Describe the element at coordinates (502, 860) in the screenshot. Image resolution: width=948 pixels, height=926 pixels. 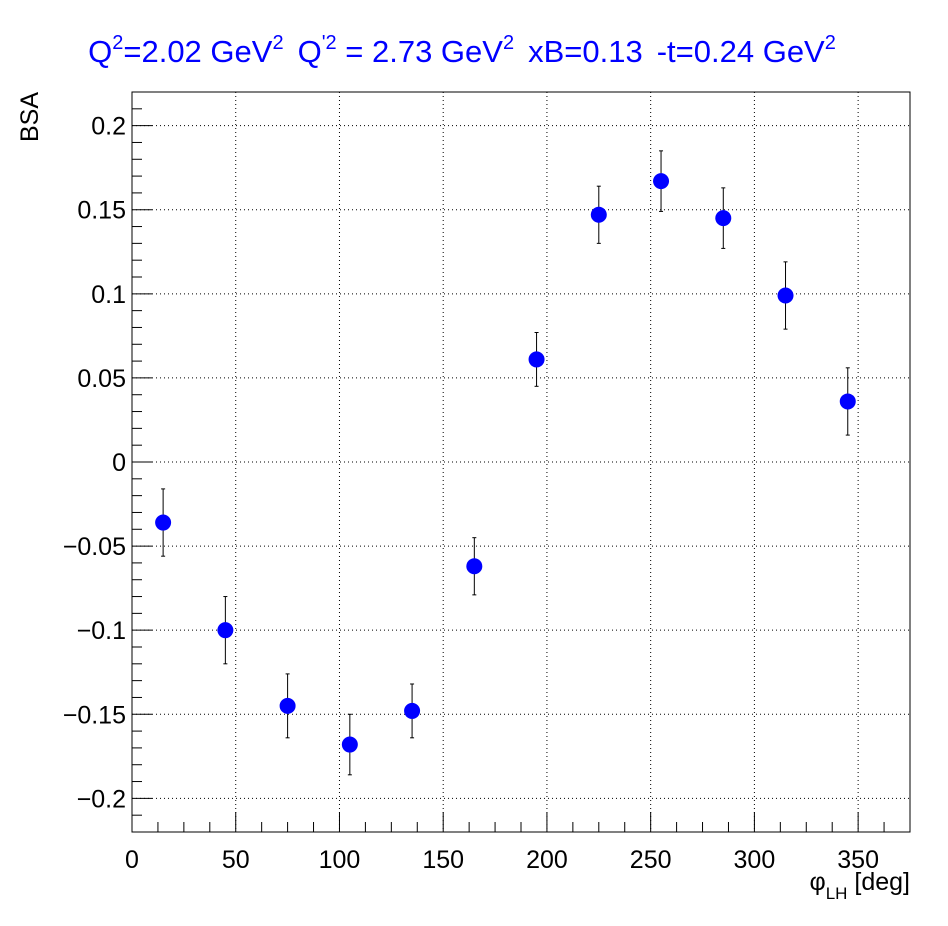
I see `x-tick-labels: 0 50 100 150 200 250 300 350` at that location.